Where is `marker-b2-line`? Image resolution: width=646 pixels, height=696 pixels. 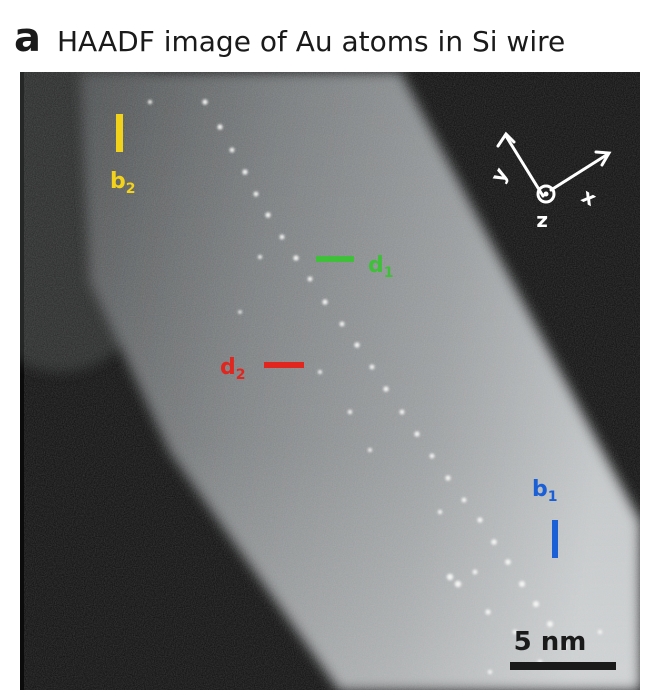 marker-b2-line is located at coordinates (119, 133).